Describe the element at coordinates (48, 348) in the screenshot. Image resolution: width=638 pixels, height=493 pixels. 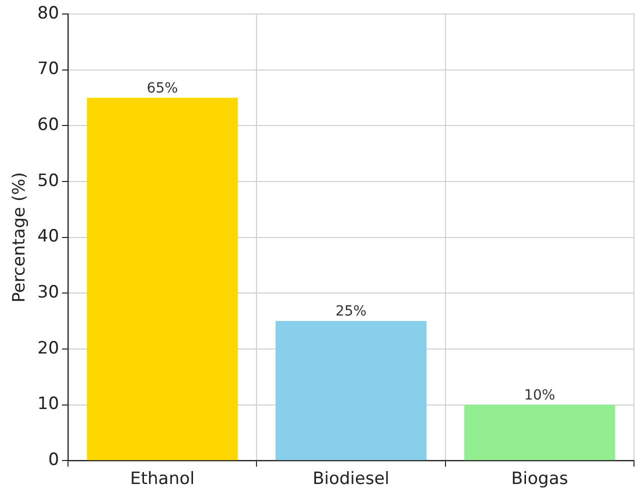
I see `y-tick-label: 20` at that location.